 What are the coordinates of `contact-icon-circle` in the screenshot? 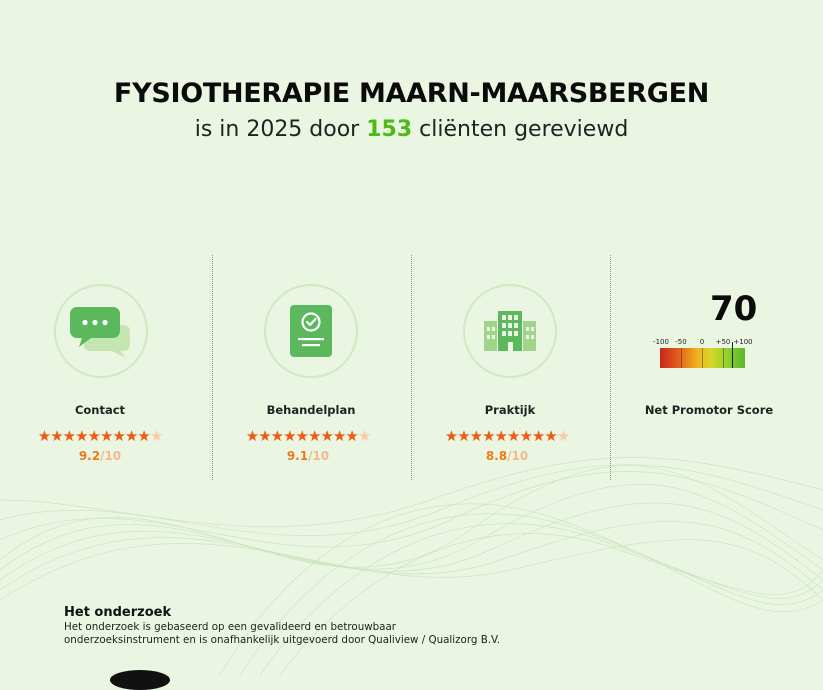 It's located at (101, 331).